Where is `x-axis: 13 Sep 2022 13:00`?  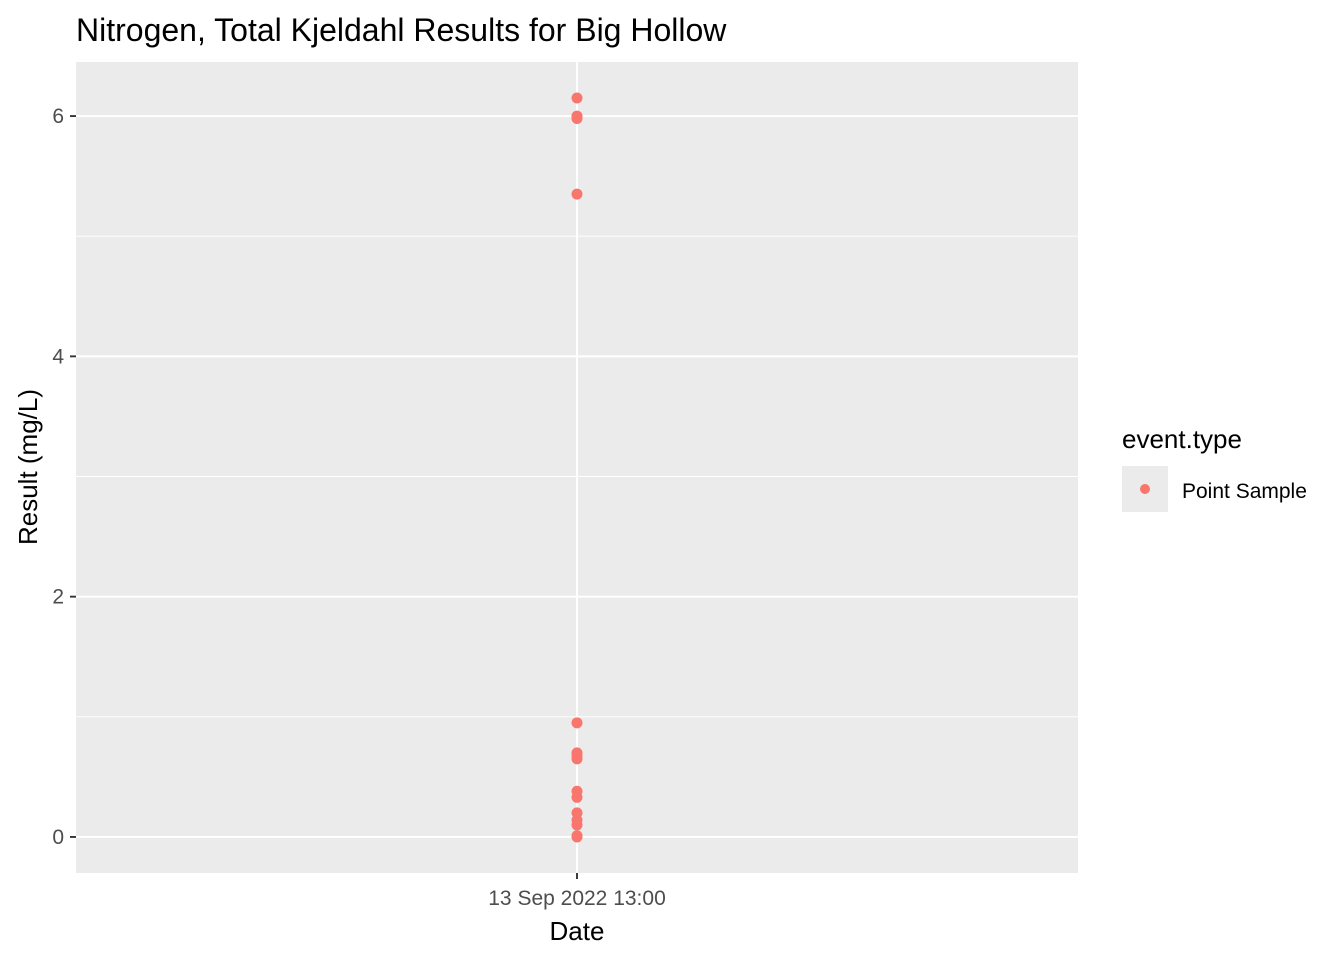
x-axis: 13 Sep 2022 13:00 is located at coordinates (577, 891).